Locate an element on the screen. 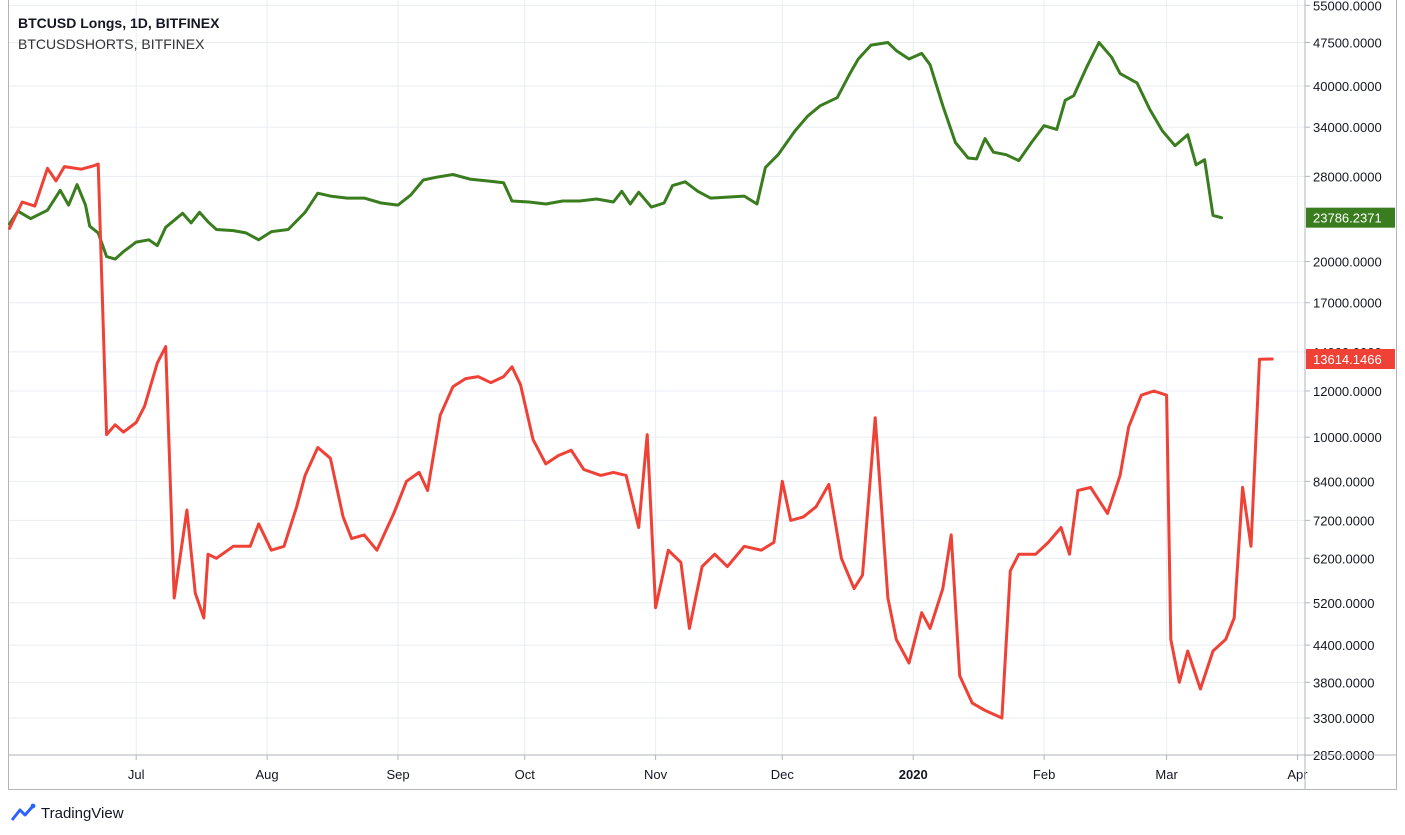 This screenshot has width=1405, height=835. x-tick-label: Nov is located at coordinates (656, 774).